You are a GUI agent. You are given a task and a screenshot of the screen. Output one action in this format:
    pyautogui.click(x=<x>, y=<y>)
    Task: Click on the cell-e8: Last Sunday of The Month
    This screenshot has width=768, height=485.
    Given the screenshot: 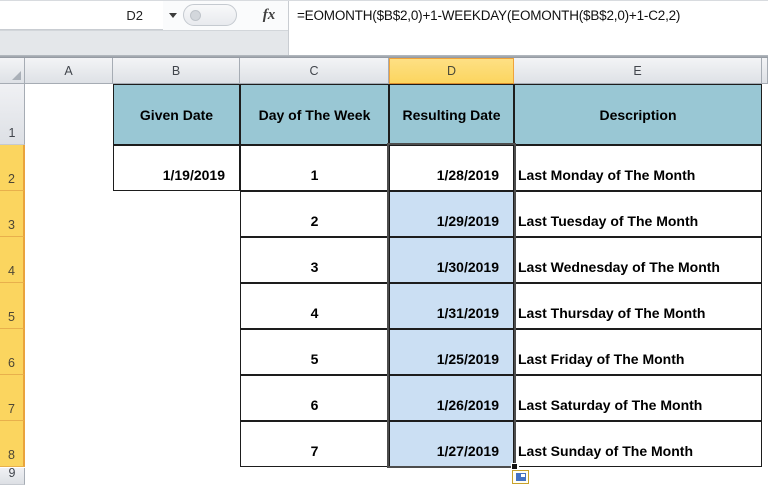 What is the action you would take?
    pyautogui.click(x=638, y=444)
    